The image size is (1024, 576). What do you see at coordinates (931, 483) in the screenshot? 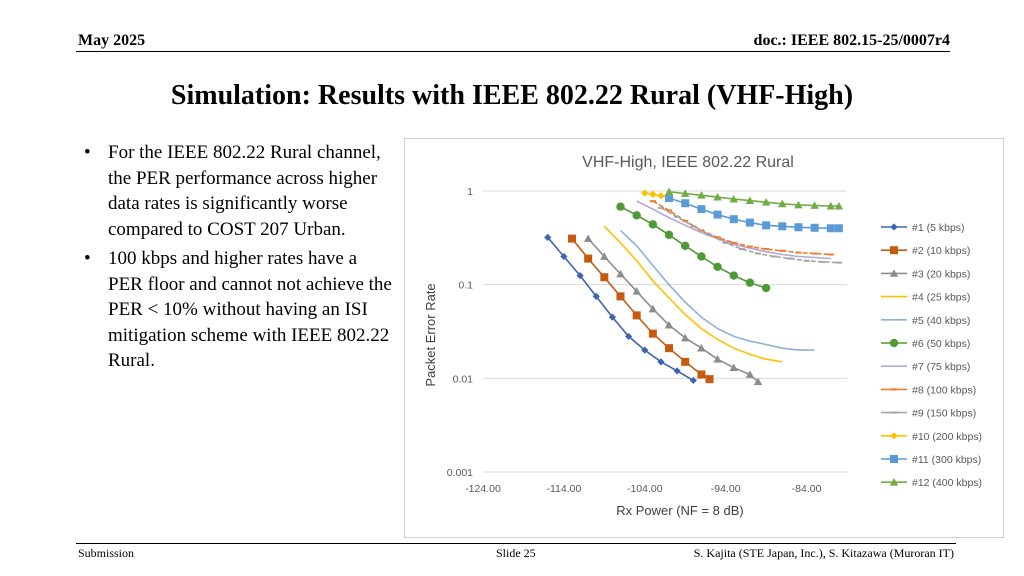
I see `legend-entry: #12 (400 kbps)` at bounding box center [931, 483].